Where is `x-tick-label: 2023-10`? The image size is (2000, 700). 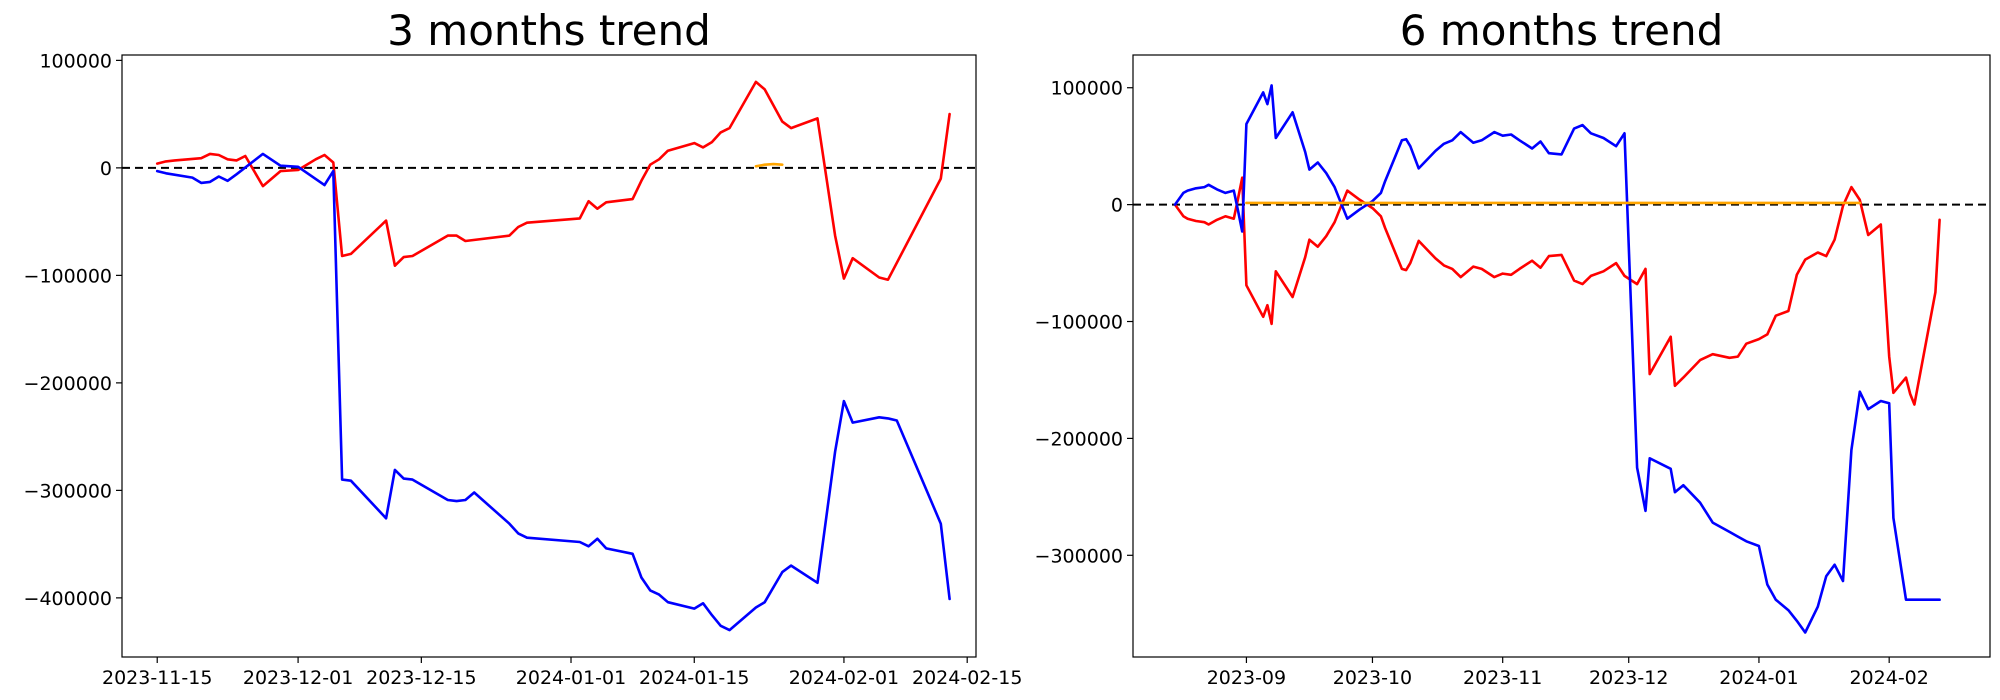
x-tick-label: 2023-10 is located at coordinates (1372, 678).